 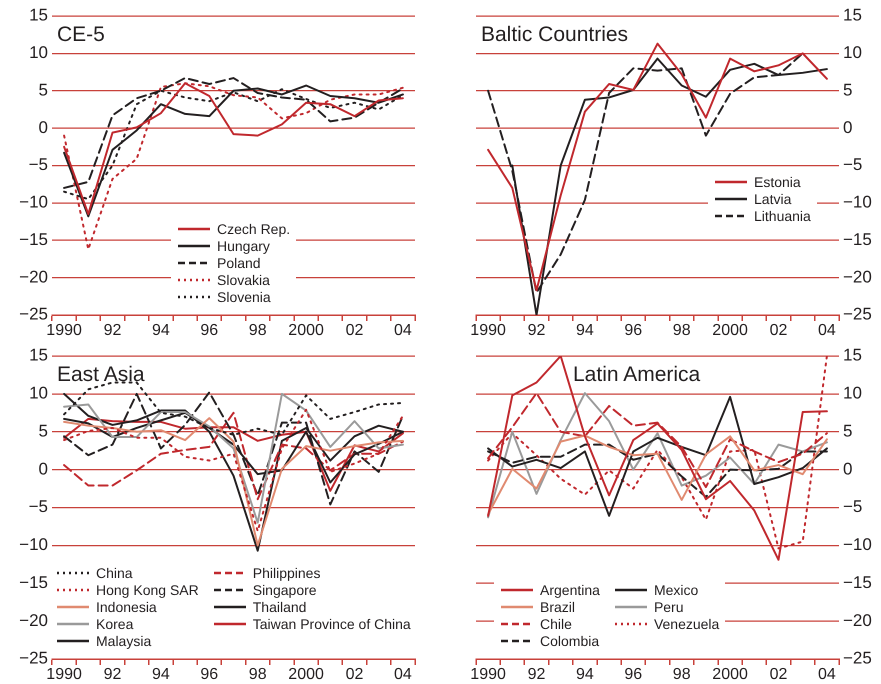 What do you see at coordinates (279, 606) in the screenshot?
I see `legend-label: Thailand` at bounding box center [279, 606].